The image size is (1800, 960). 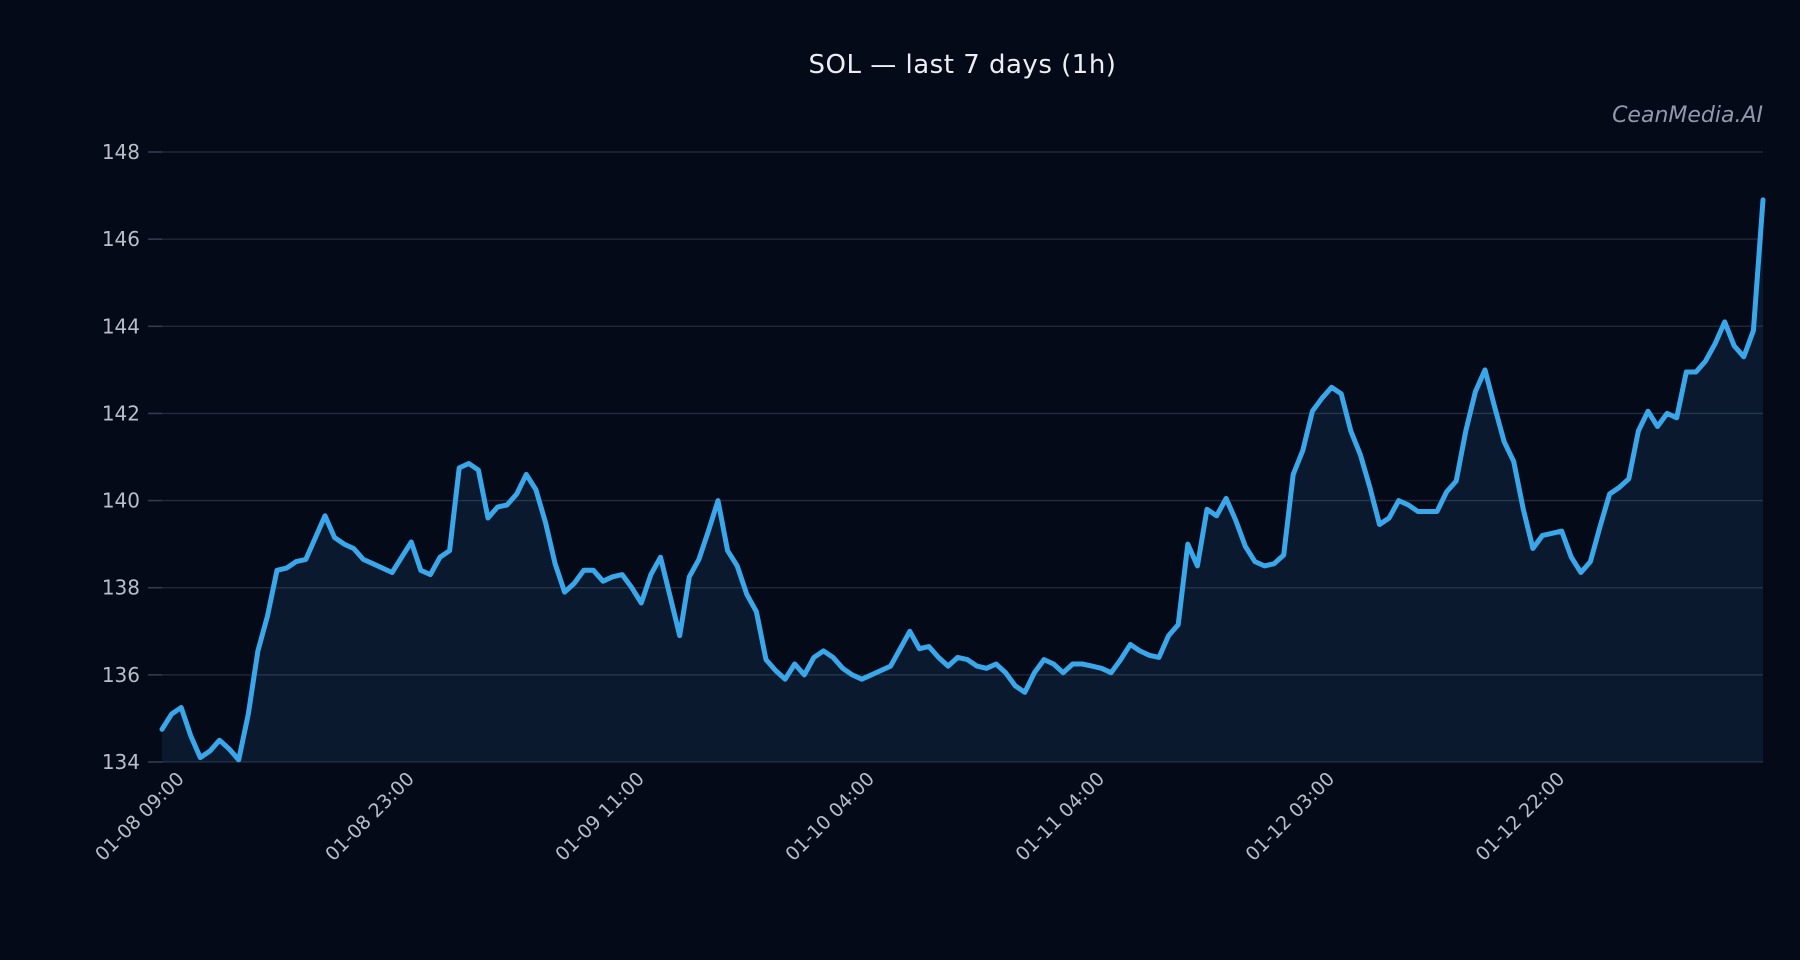 What do you see at coordinates (1291, 817) in the screenshot?
I see `x-axis-label: 01-12 03:00` at bounding box center [1291, 817].